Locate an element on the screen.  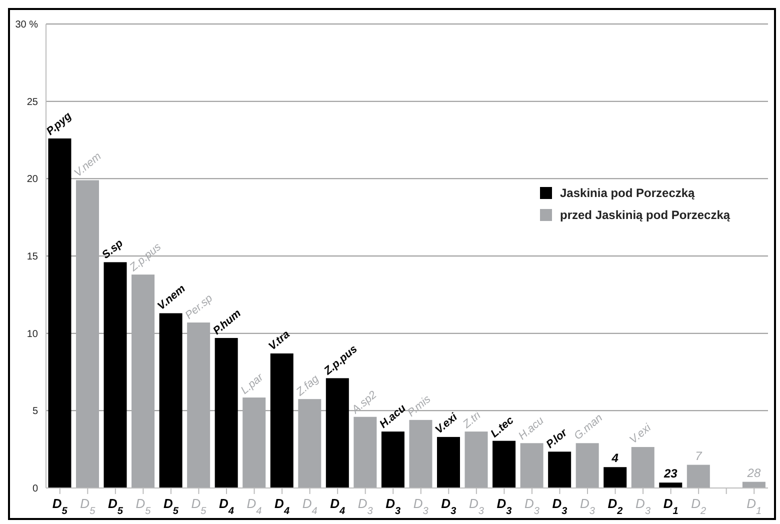
annotation: 4 is located at coordinates (614, 458).